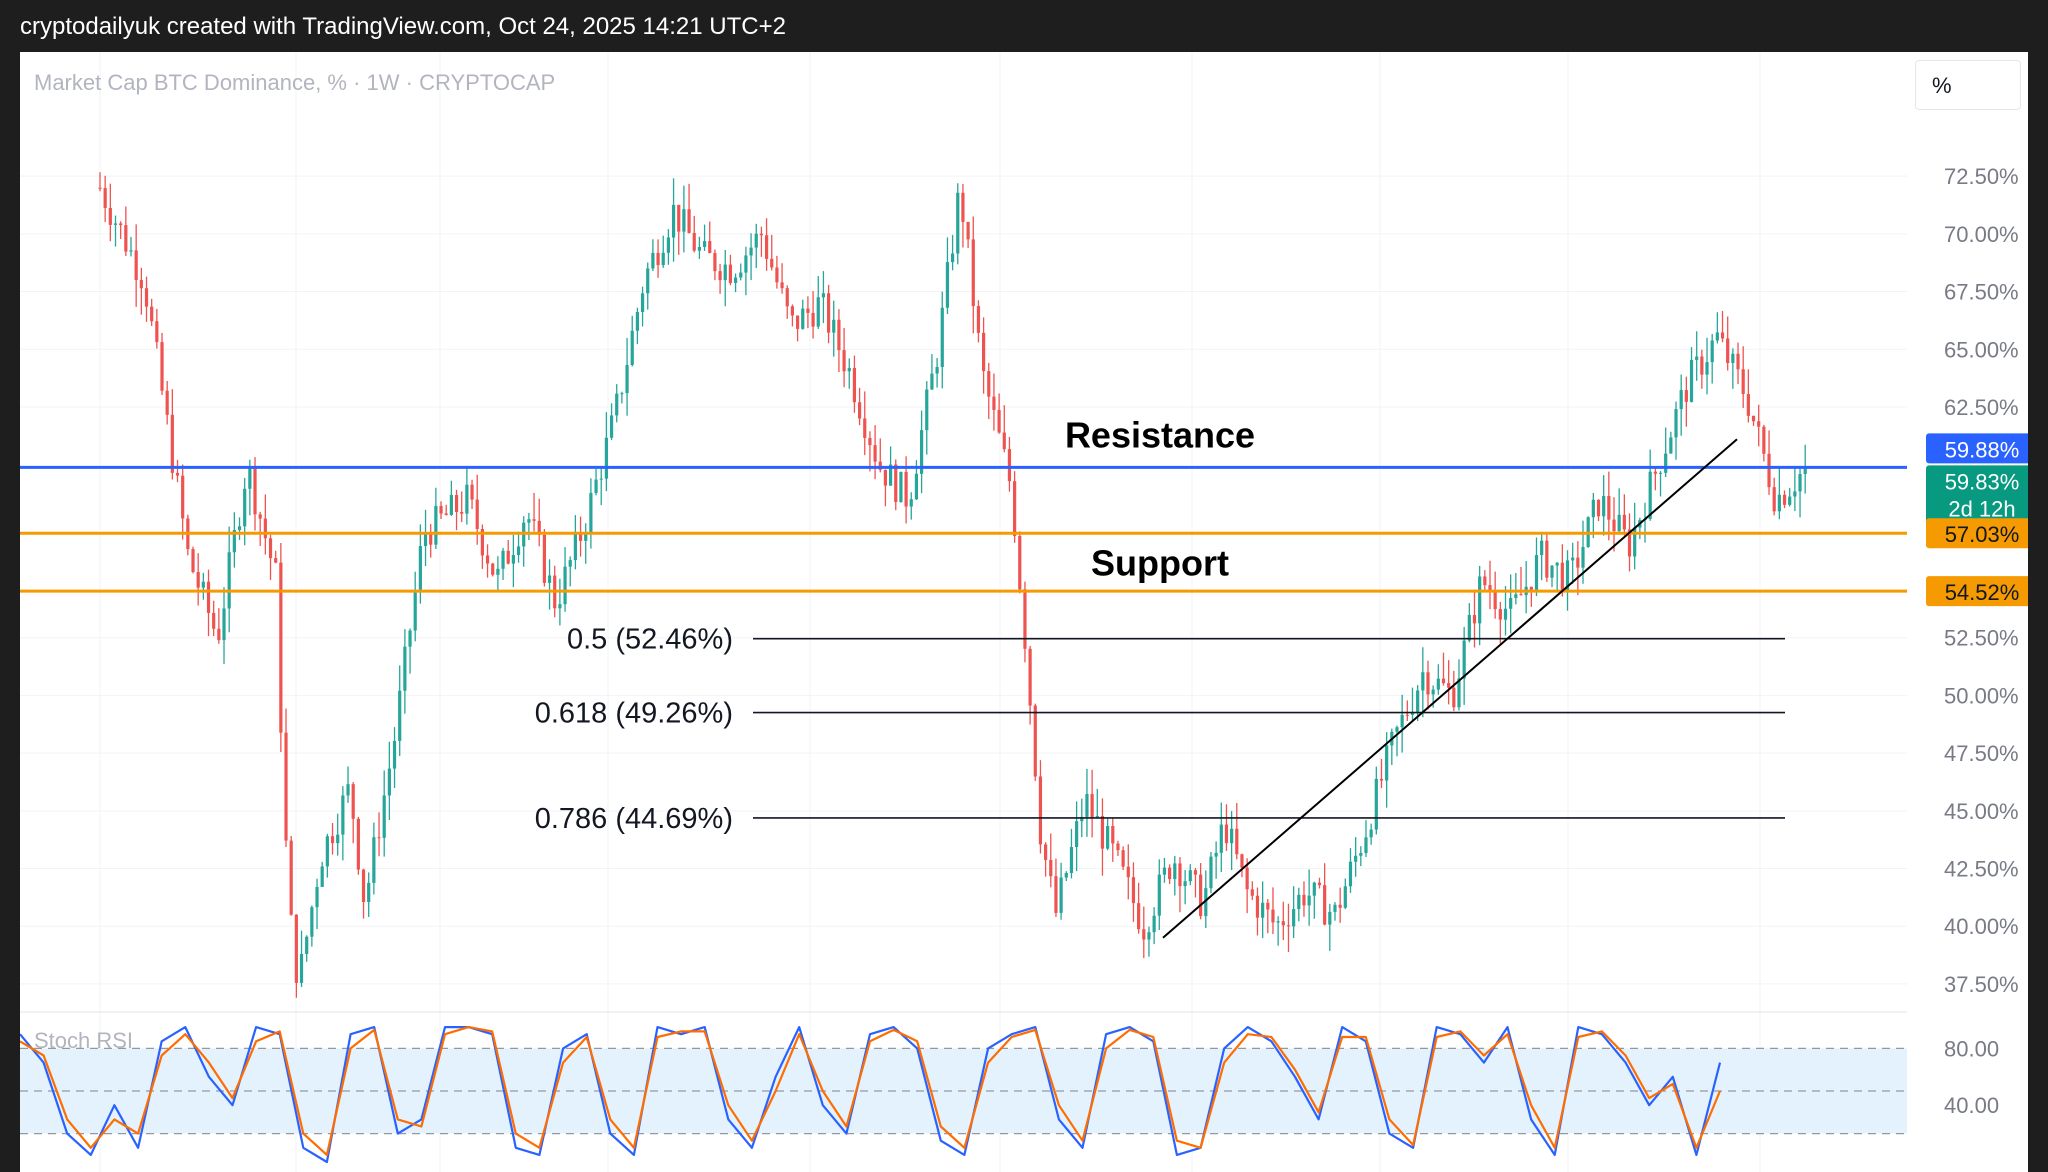  Describe the element at coordinates (1160, 434) in the screenshot. I see `annotation-resistance: Resistance` at that location.